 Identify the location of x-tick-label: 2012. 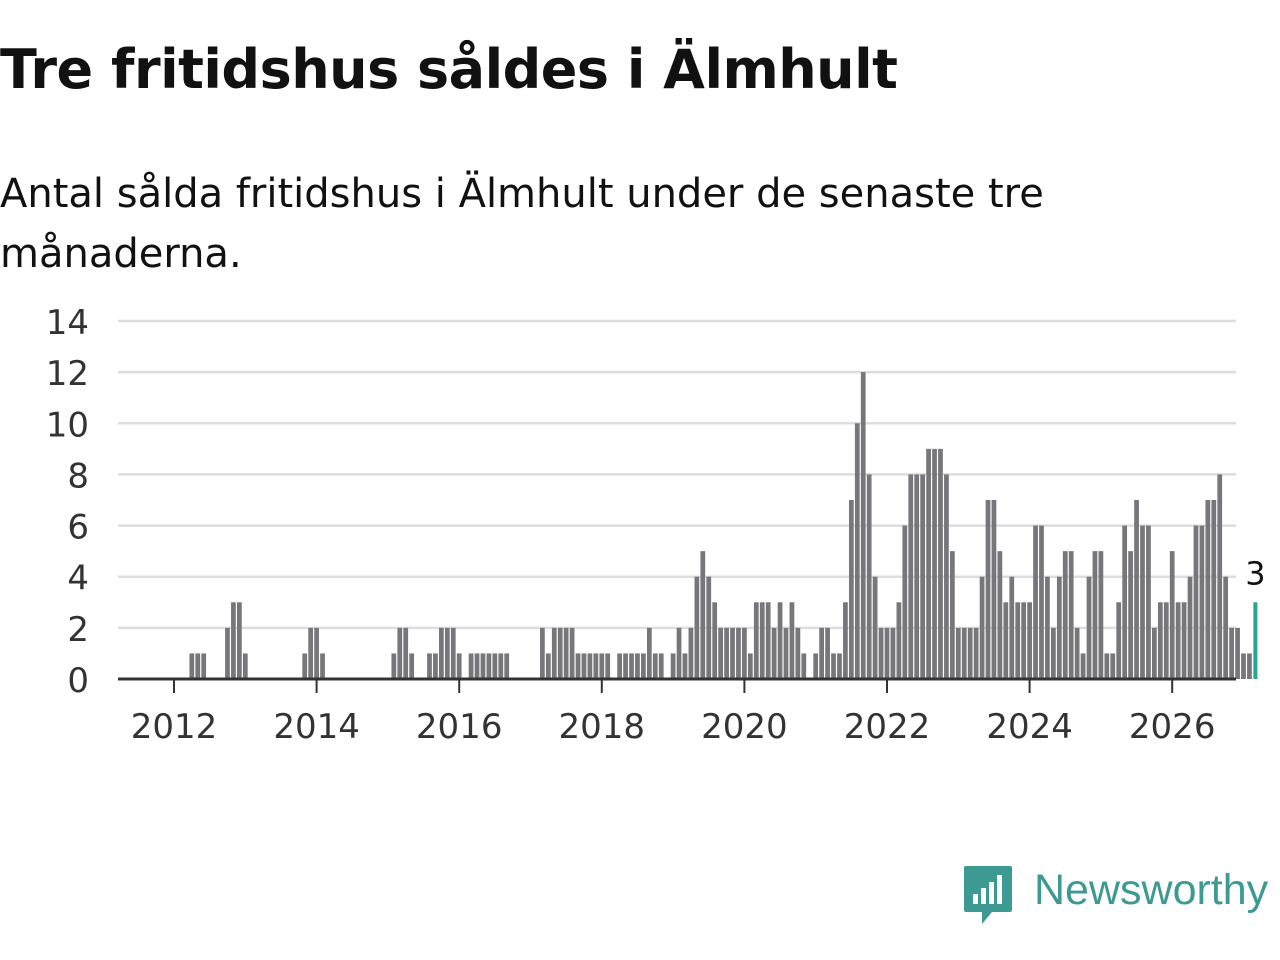
(174, 727).